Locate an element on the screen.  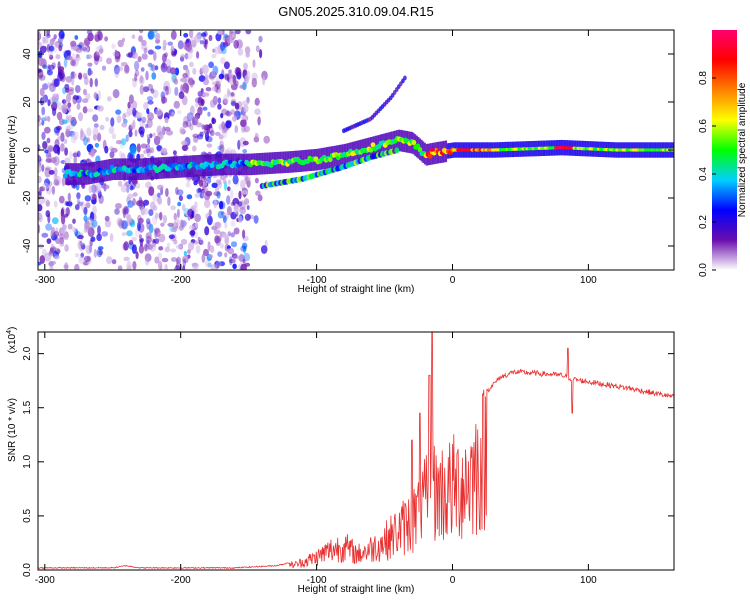
top-y-tick-label: -40 is located at coordinates (27, 245).